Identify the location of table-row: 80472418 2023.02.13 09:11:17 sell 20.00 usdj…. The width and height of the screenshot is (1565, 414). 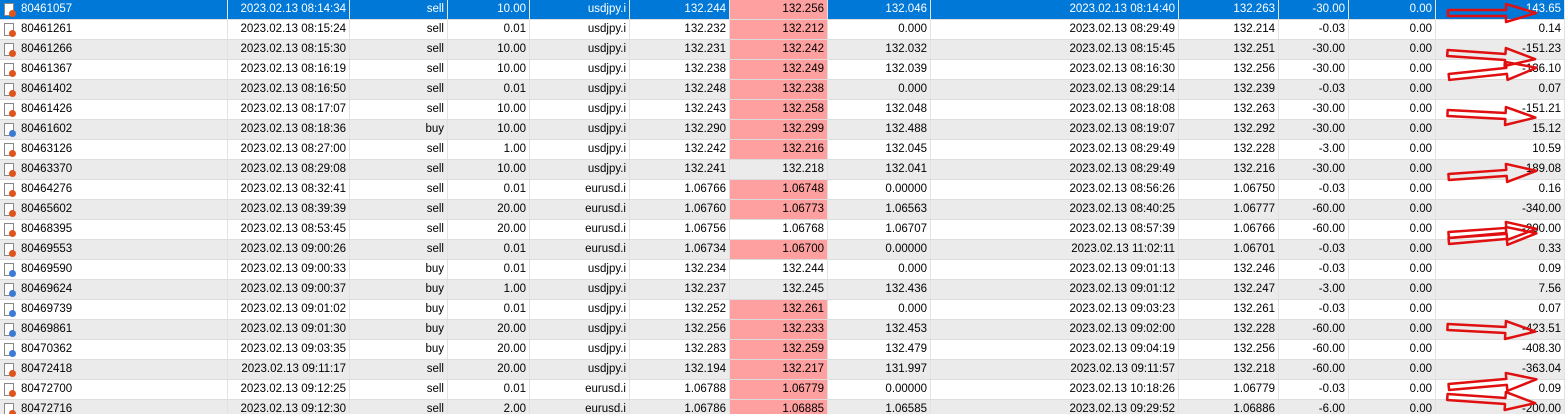
(782, 370).